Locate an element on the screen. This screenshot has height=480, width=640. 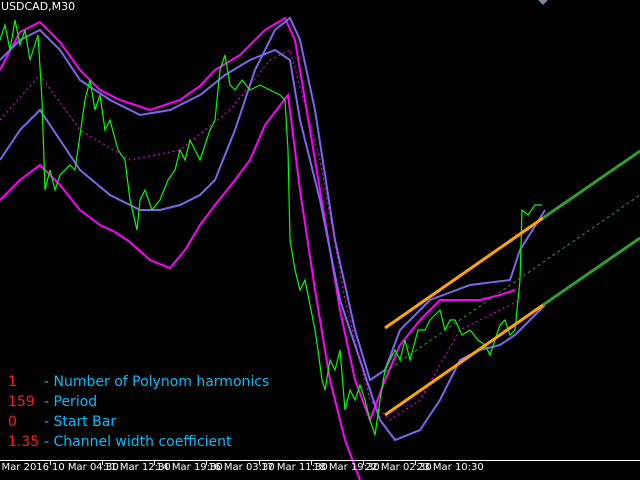
chart-shift-icon is located at coordinates (543, 2).